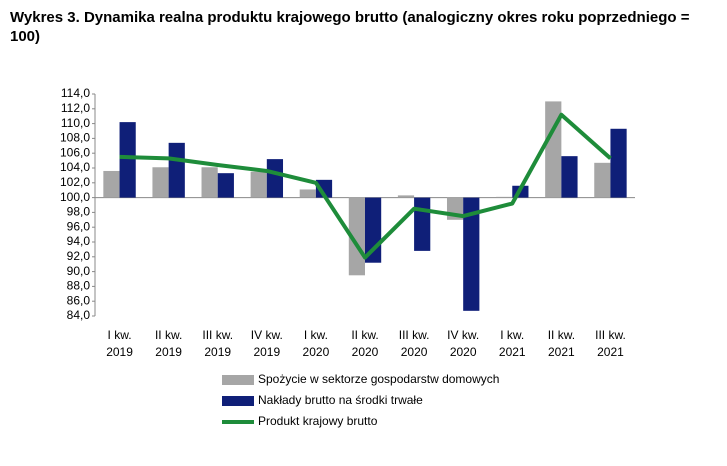  I want to click on y-tick-label: 112,0, so click(75, 108).